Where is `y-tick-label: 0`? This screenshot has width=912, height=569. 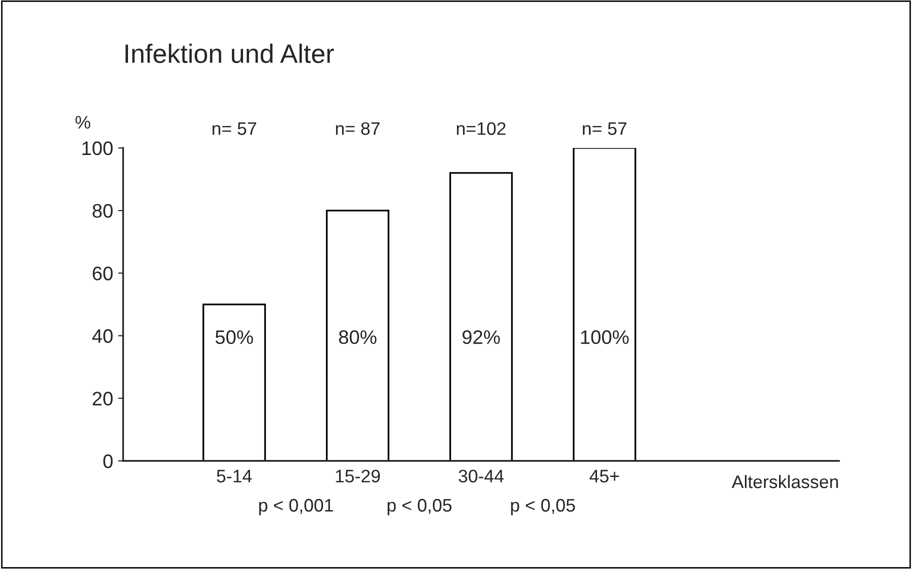
y-tick-label: 0 is located at coordinates (108, 461).